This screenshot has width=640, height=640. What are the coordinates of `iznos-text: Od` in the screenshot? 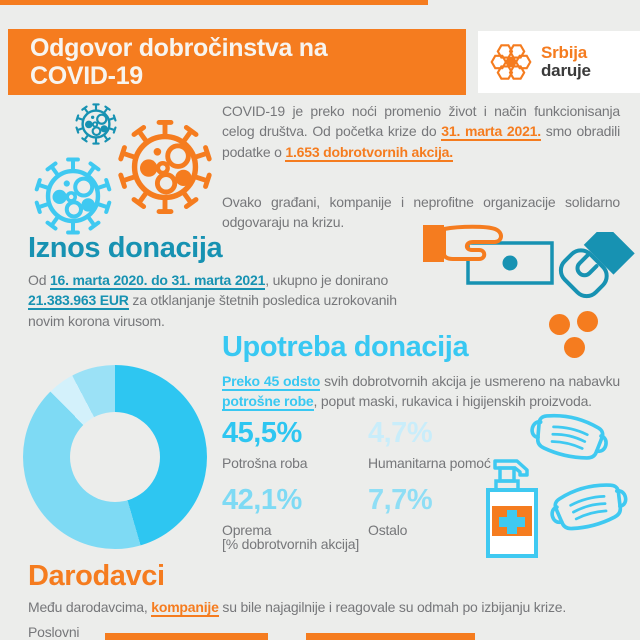 It's located at (39, 280).